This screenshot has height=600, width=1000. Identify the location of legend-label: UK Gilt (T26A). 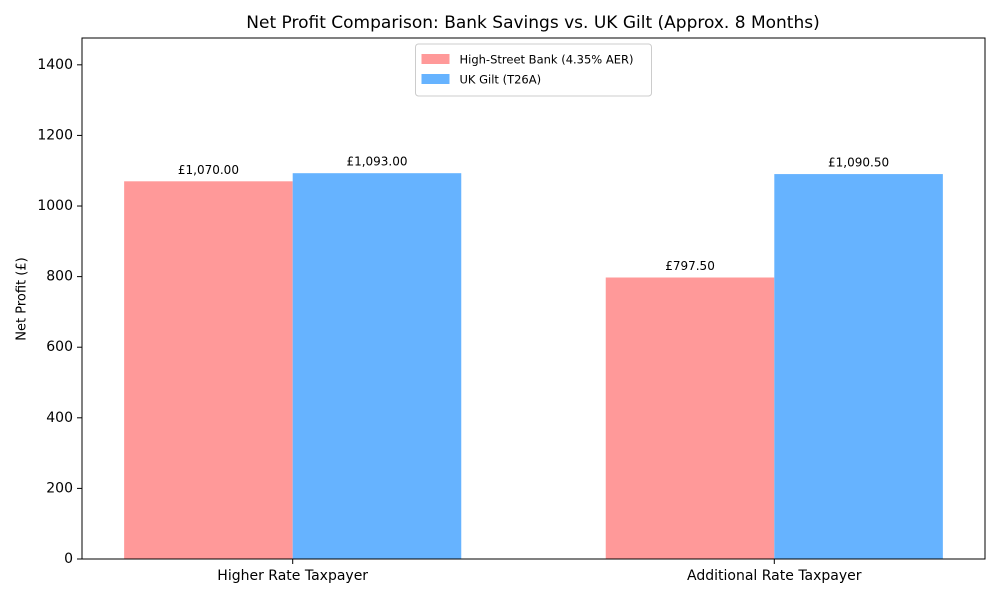
(501, 80).